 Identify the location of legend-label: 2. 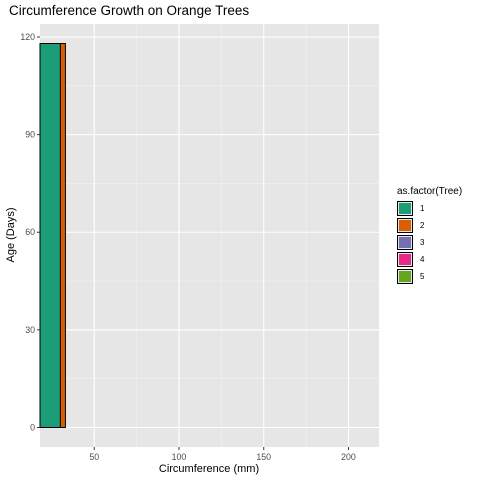
(422, 225).